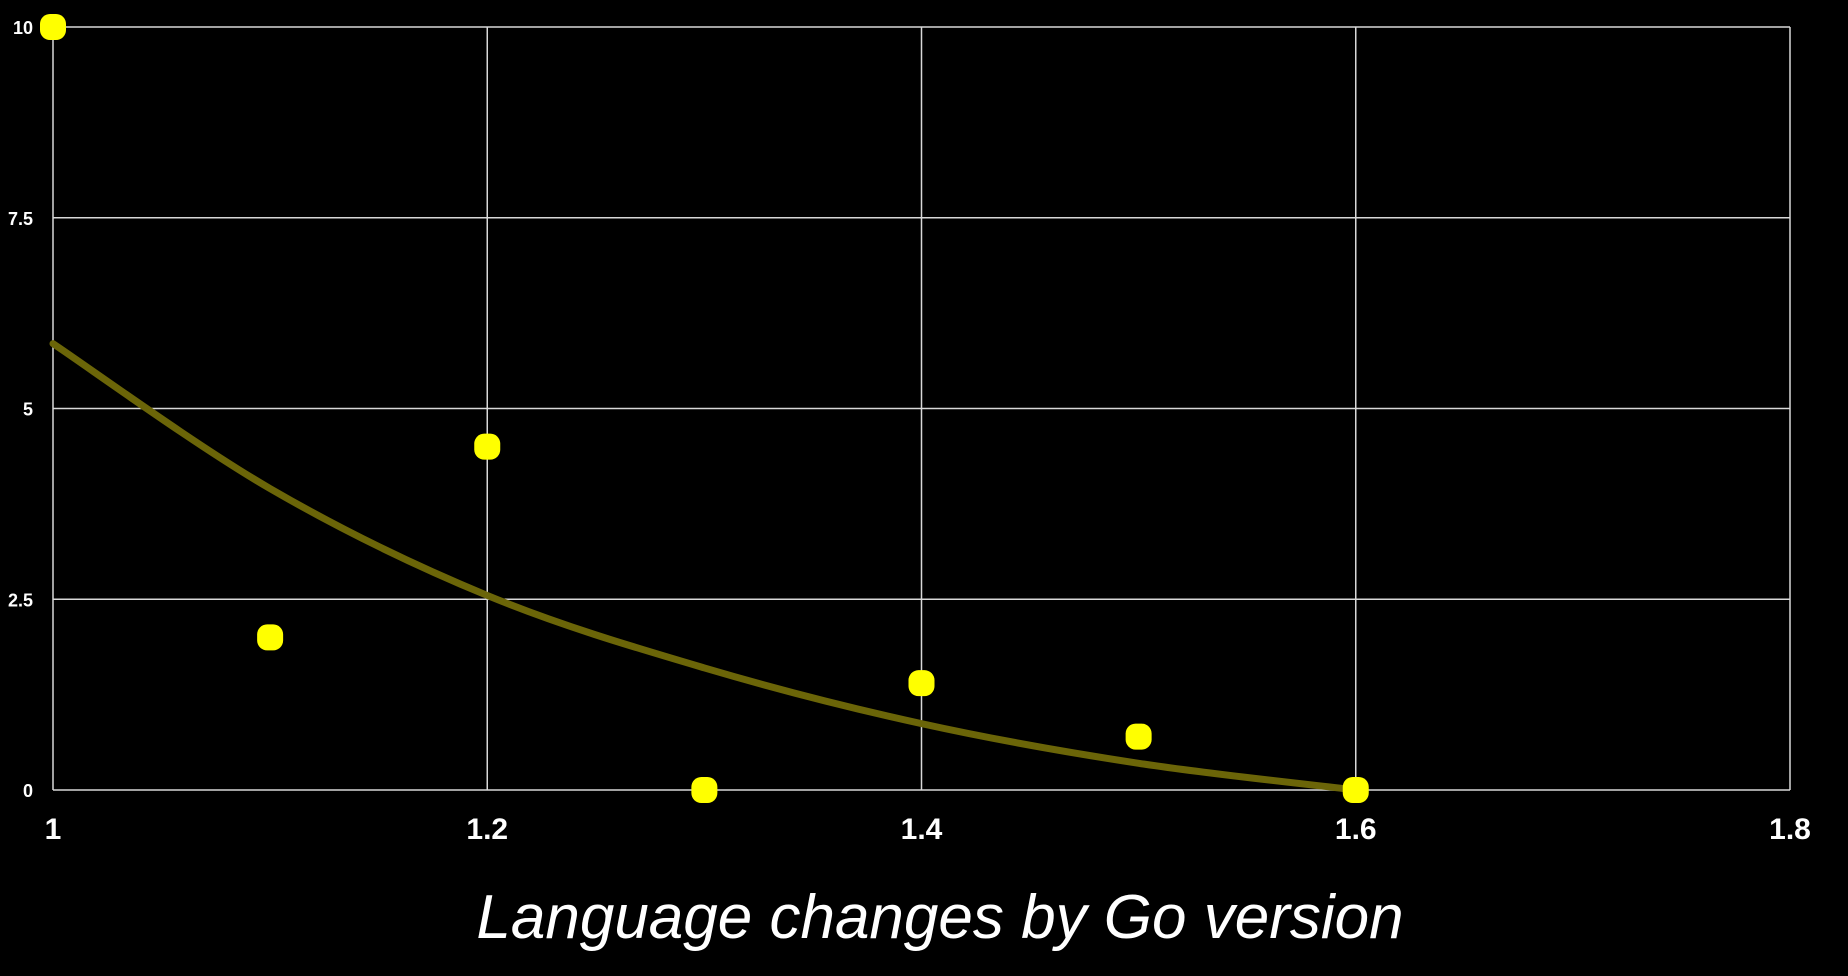 This screenshot has width=1848, height=976. Describe the element at coordinates (23, 28) in the screenshot. I see `y-tick-label: 10` at that location.